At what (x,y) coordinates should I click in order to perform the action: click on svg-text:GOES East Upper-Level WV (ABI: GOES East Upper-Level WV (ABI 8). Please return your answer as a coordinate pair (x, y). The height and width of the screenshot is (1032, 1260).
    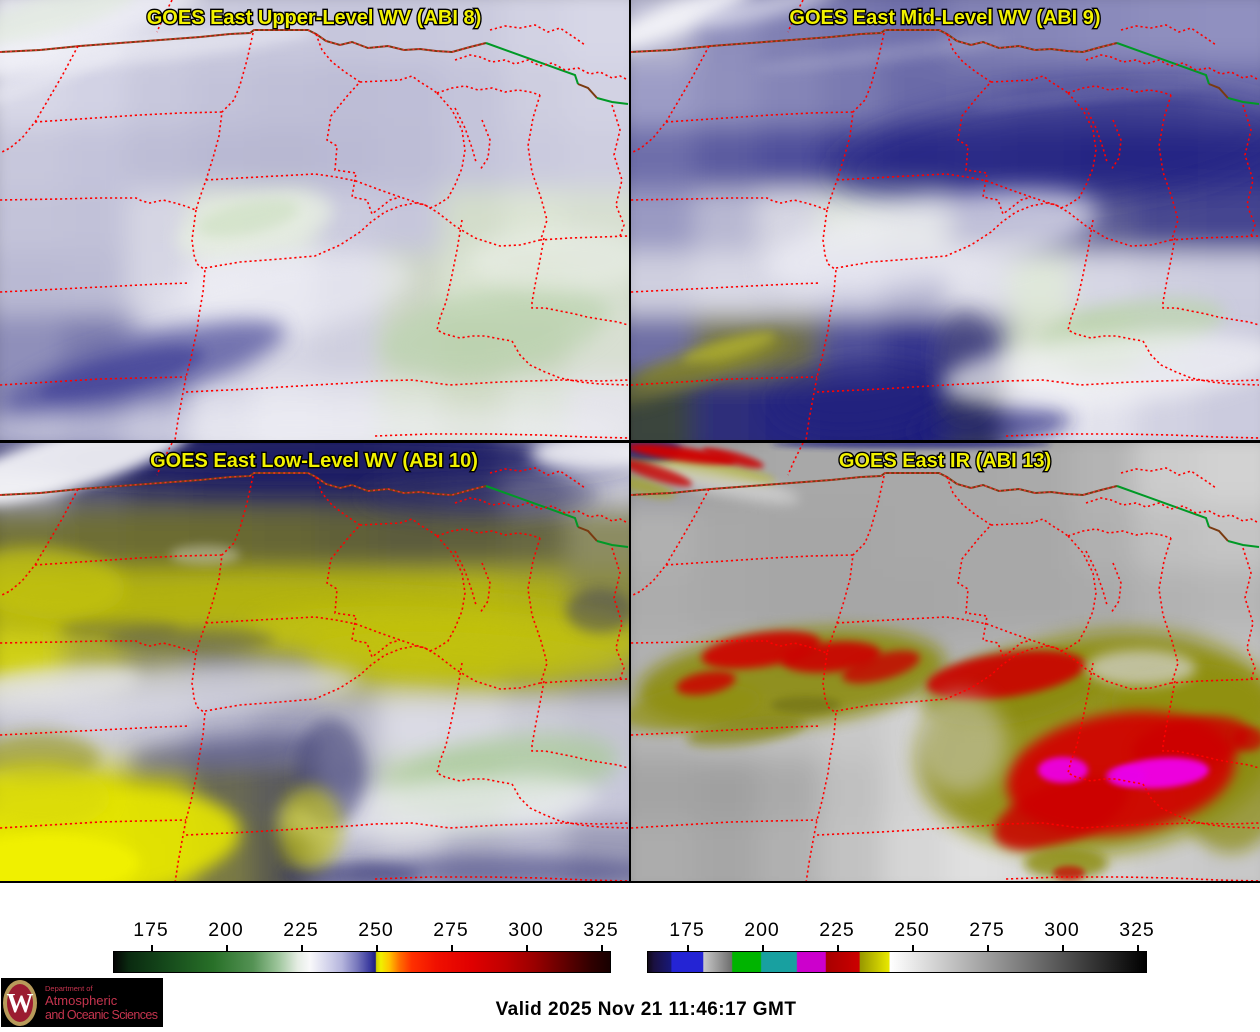
    Looking at the image, I should click on (314, 18).